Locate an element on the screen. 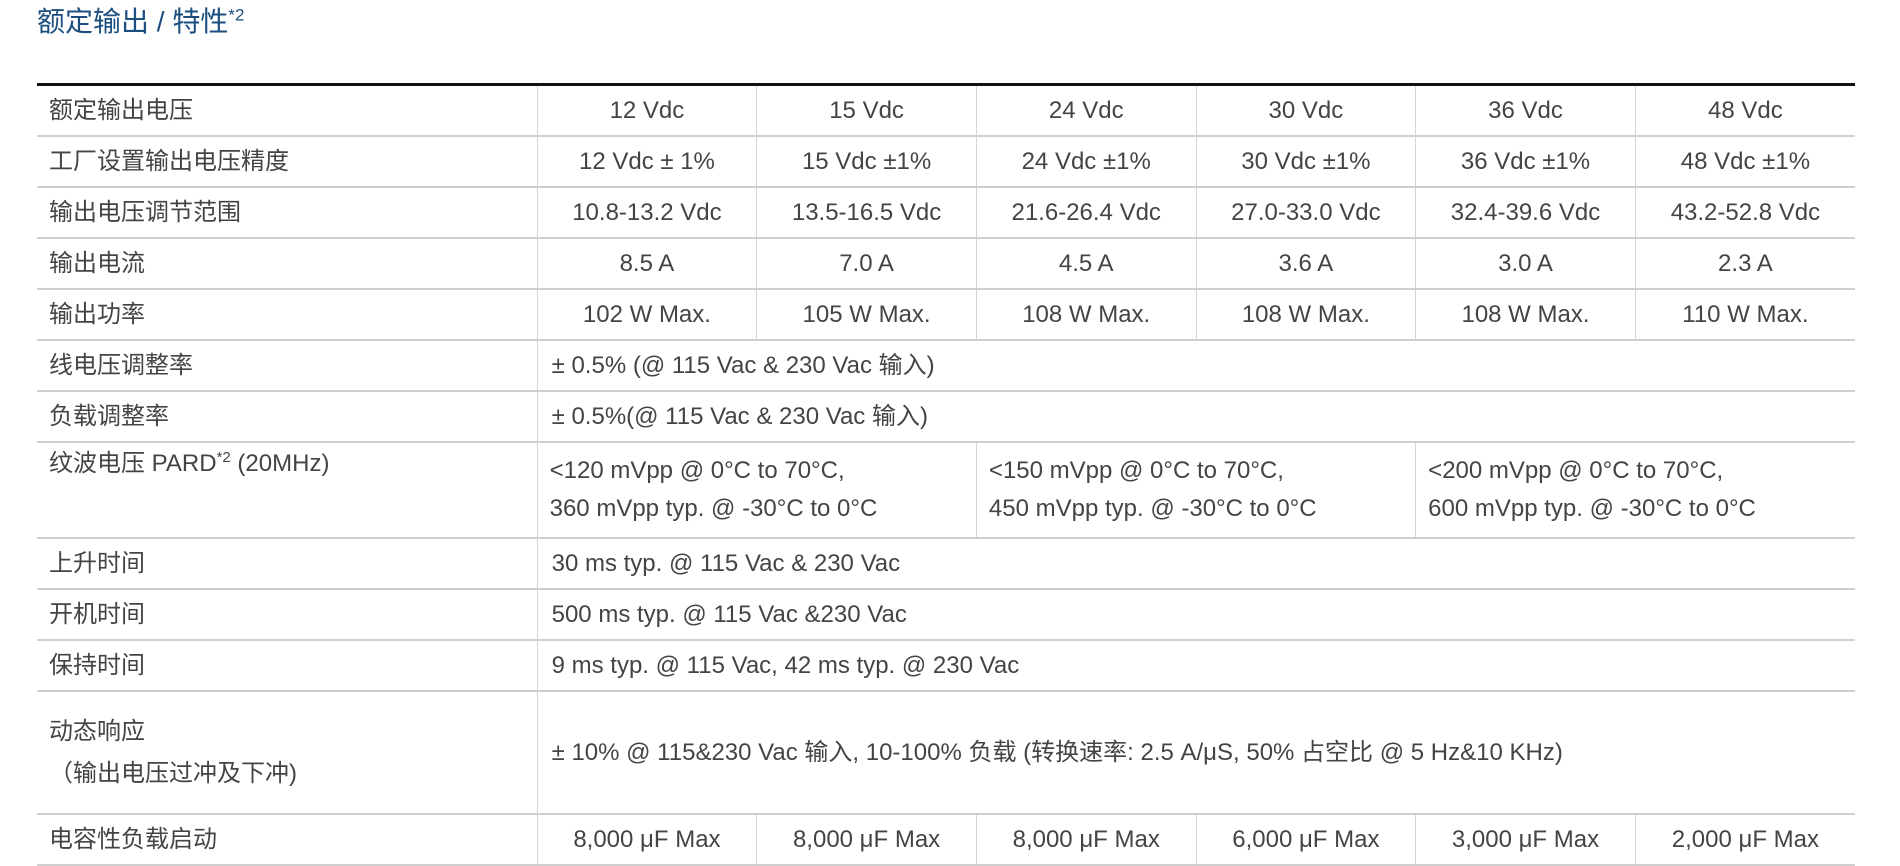  label-line1: 动态响应 is located at coordinates (97, 731).